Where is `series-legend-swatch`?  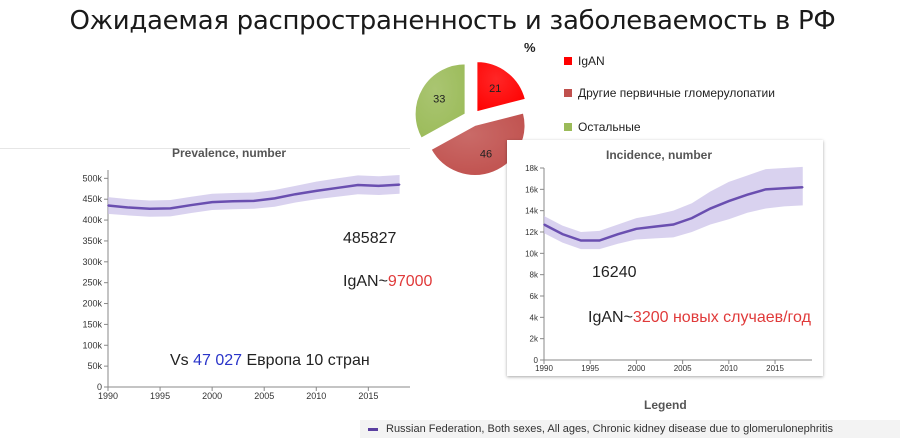
series-legend-swatch is located at coordinates (373, 429).